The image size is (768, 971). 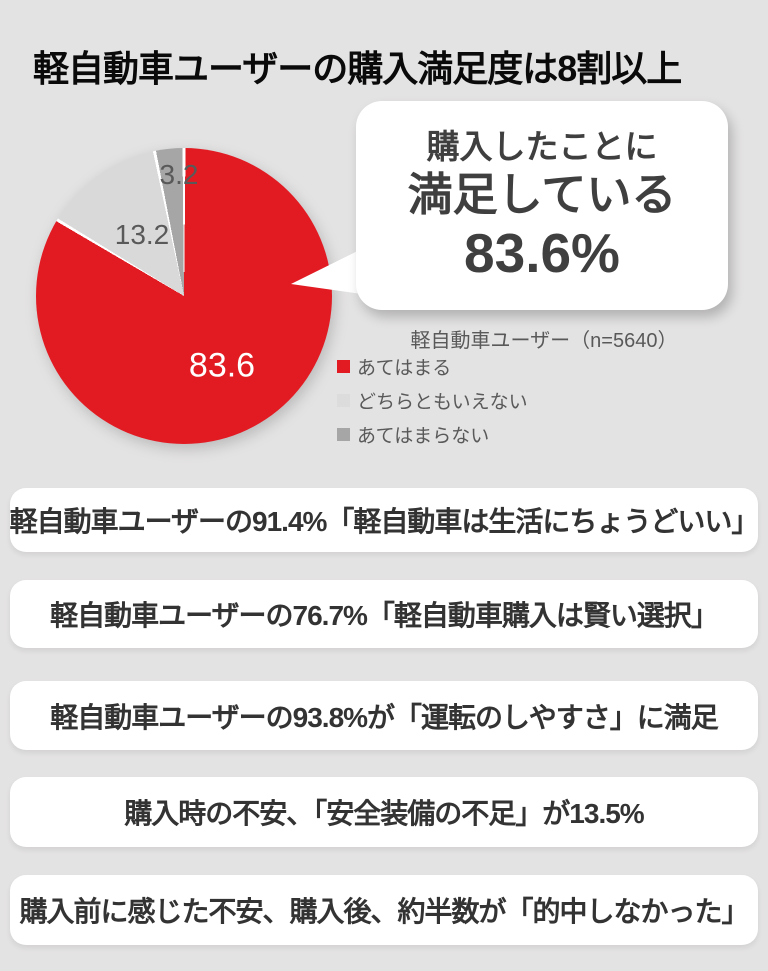 I want to click on bubble-line-1: 購入したことに, so click(x=542, y=147).